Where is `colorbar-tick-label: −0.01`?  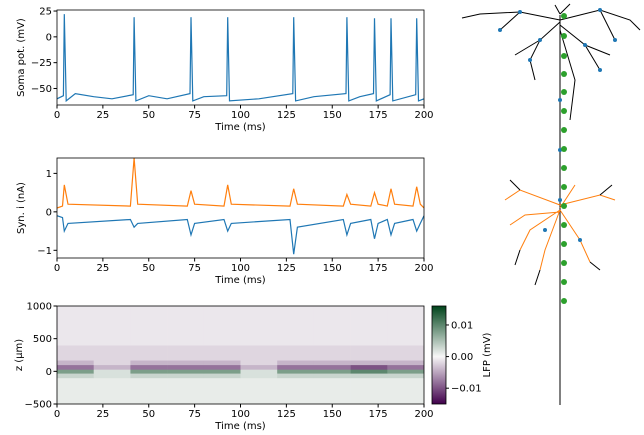 colorbar-tick-label: −0.01 is located at coordinates (466, 389).